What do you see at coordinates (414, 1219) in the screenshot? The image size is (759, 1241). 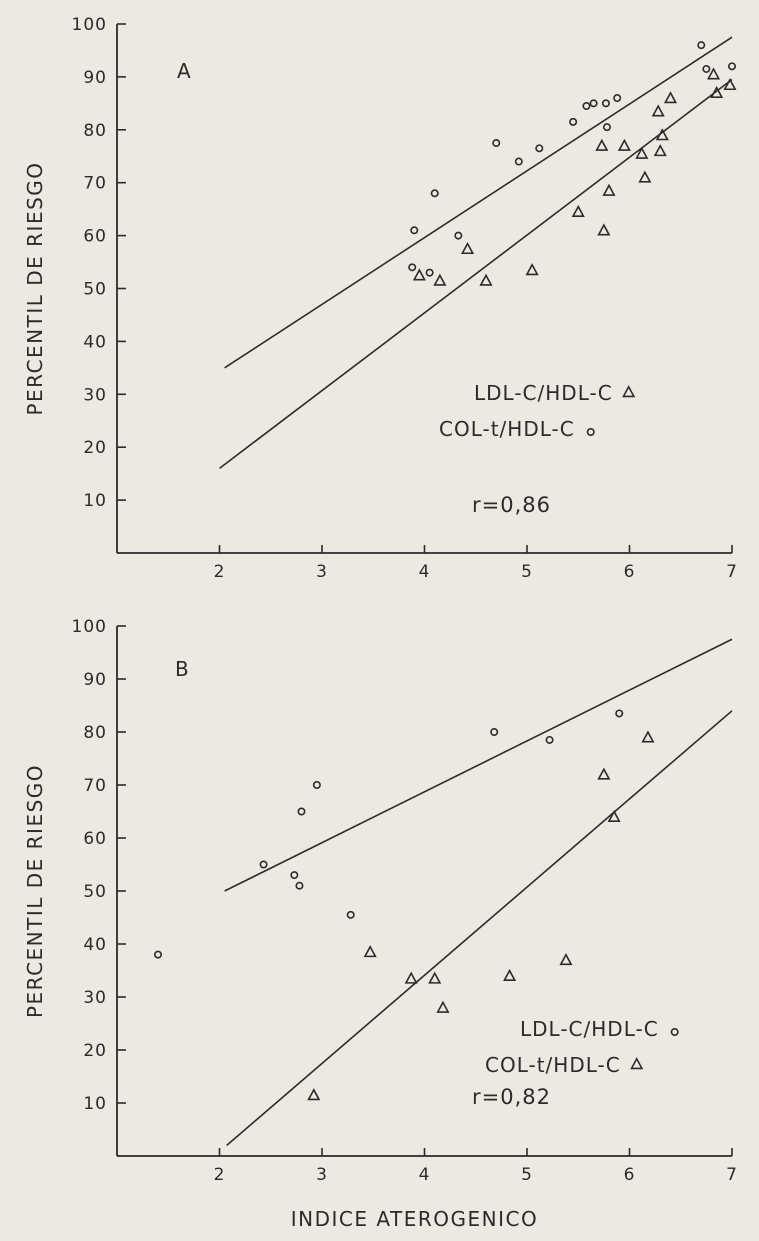 I see `x-axis-title: INDICE ATEROGENICO` at bounding box center [414, 1219].